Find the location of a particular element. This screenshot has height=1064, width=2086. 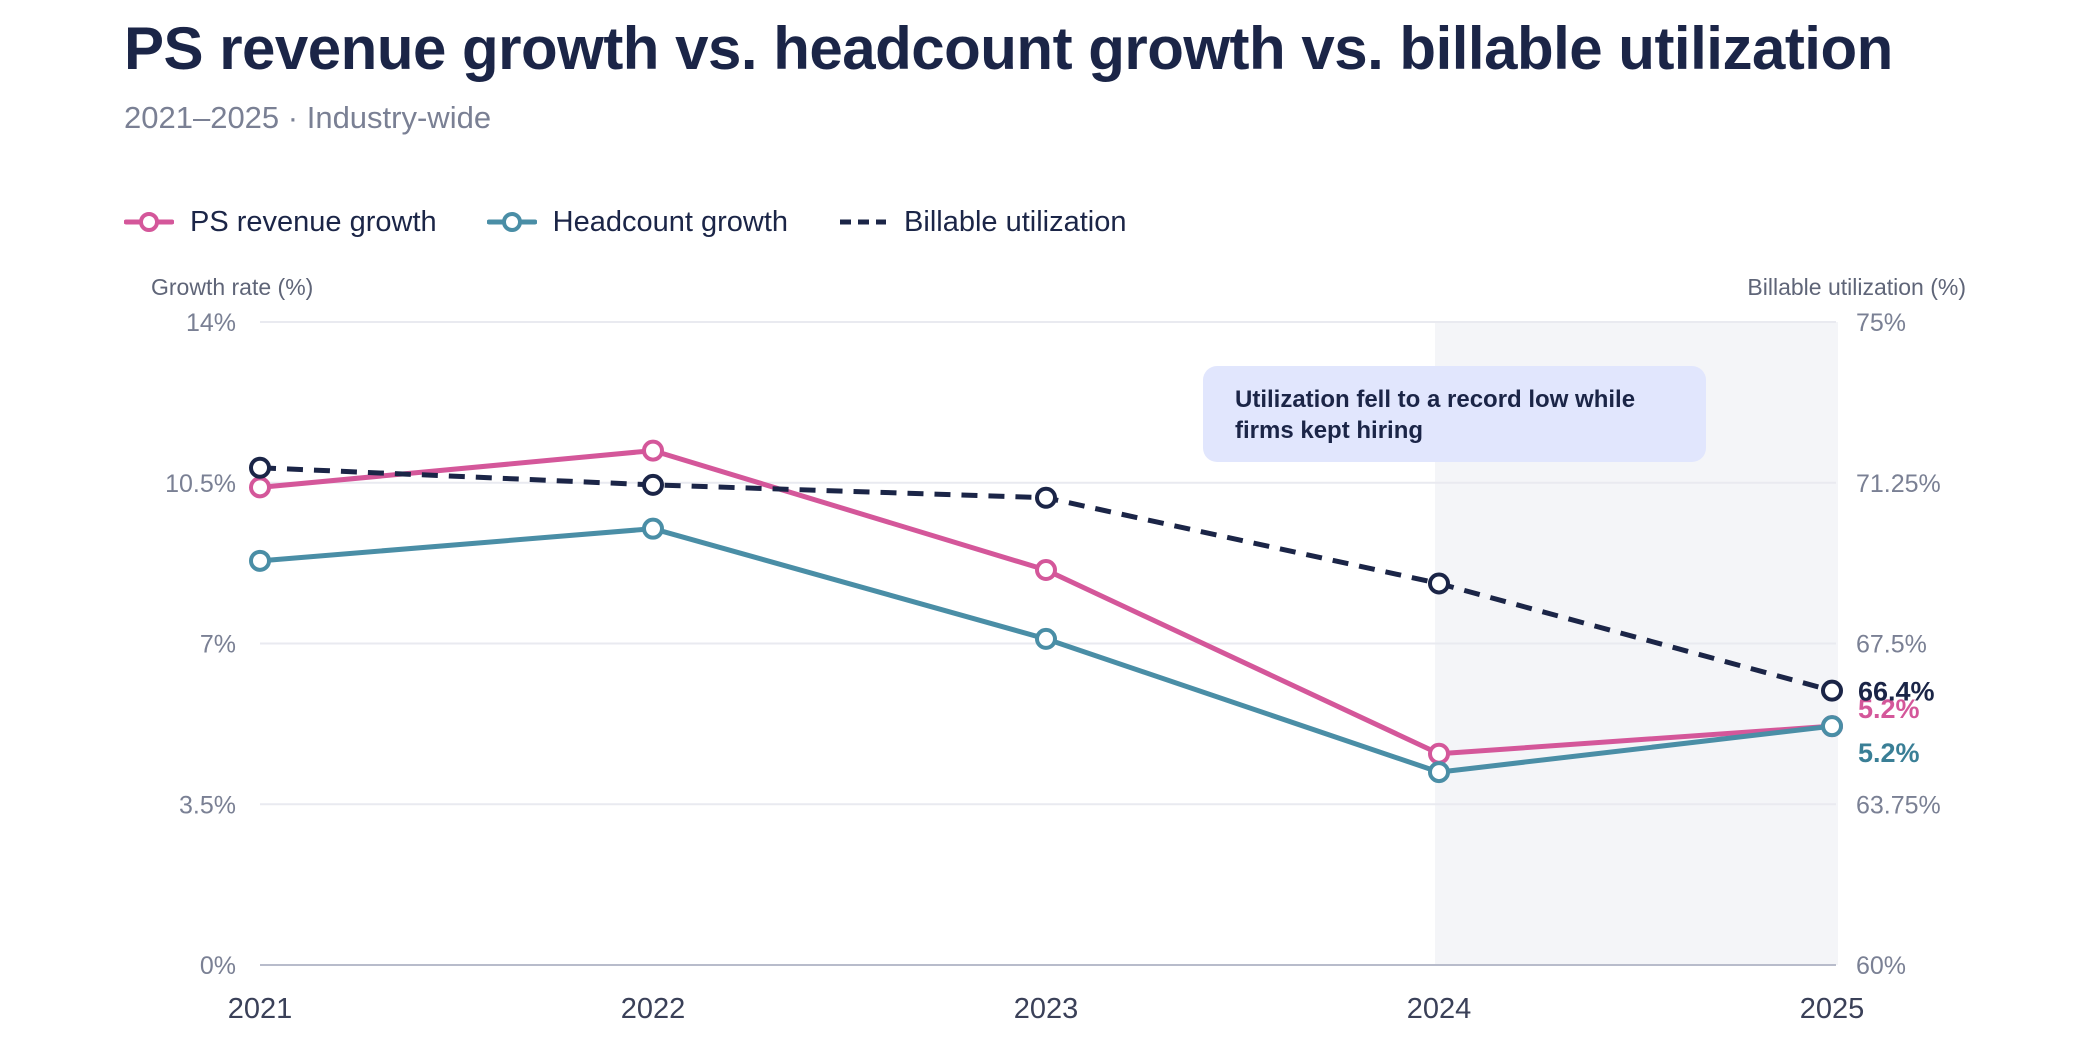

legend-item-utilization: Billable utilization is located at coordinates (982, 222).